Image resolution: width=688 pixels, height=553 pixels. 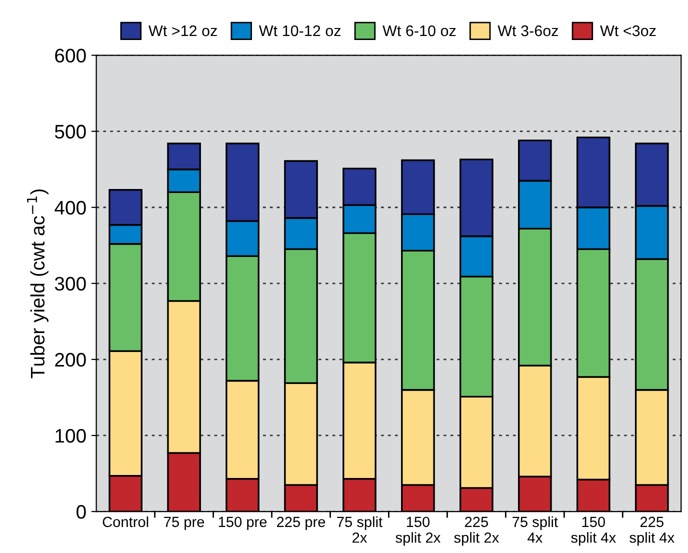 What do you see at coordinates (419, 30) in the screenshot?
I see `legend-label: Wt 6-10 oz` at bounding box center [419, 30].